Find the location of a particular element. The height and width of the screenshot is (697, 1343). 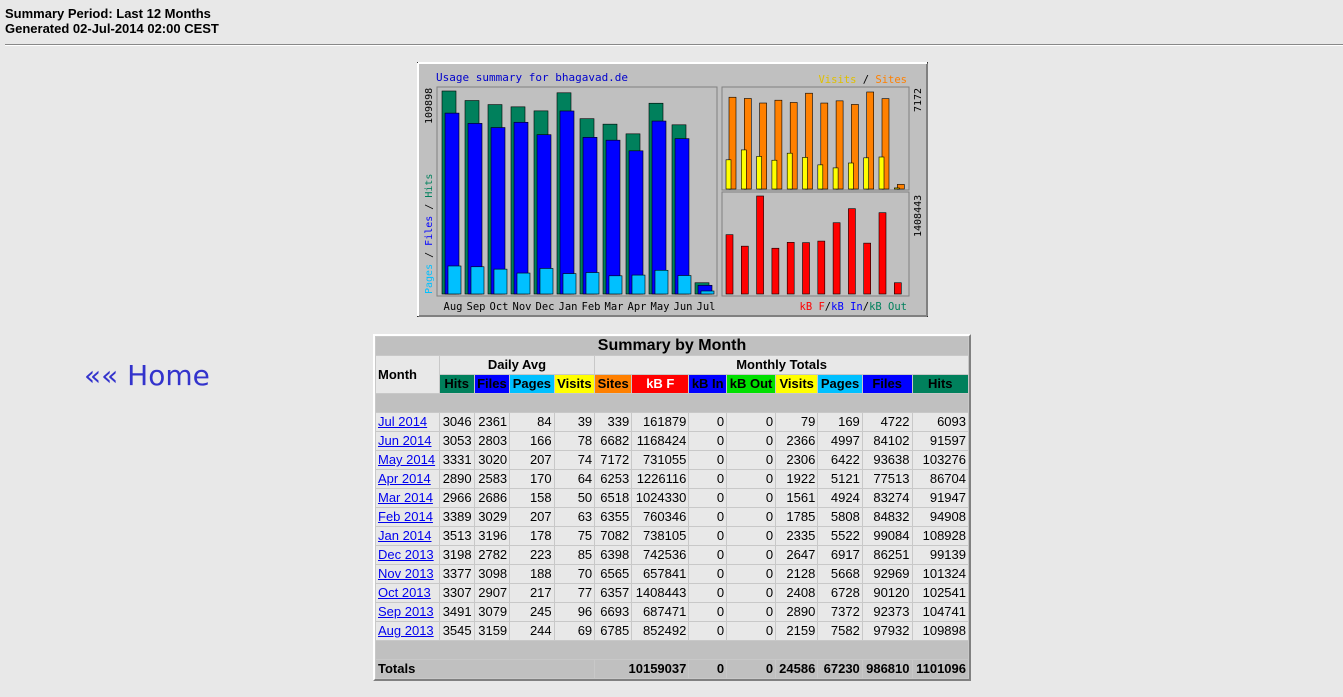

month-link: Oct 2013 is located at coordinates (404, 592).